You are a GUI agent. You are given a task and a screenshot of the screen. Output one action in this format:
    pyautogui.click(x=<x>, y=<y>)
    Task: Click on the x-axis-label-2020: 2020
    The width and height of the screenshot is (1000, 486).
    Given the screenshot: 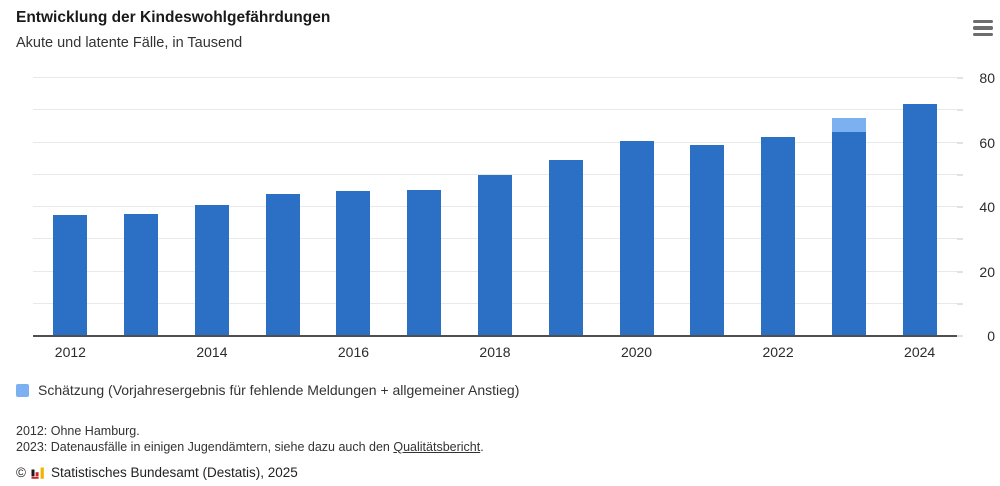 What is the action you would take?
    pyautogui.click(x=636, y=352)
    